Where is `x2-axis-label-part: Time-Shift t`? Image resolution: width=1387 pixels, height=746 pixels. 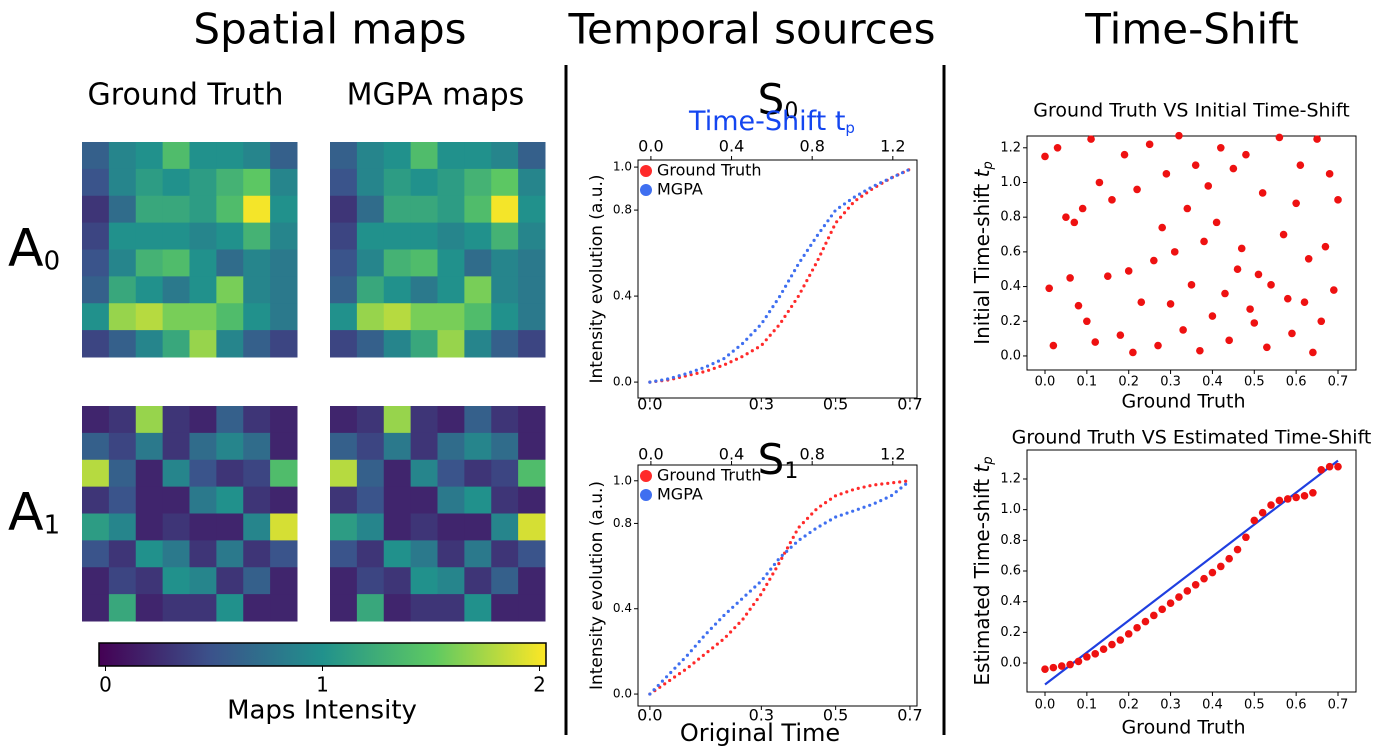 x2-axis-label-part: Time-Shift t is located at coordinates (766, 121).